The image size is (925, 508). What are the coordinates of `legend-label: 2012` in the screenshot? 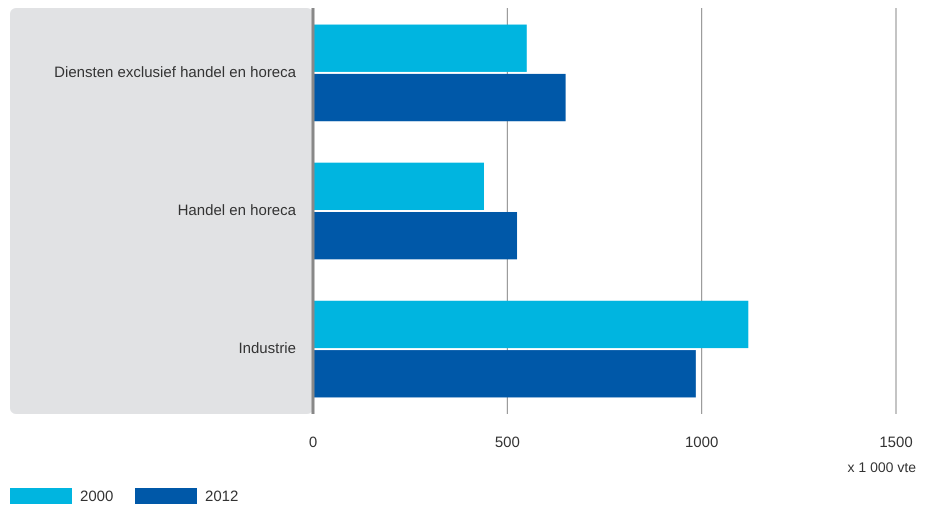 It's located at (221, 496).